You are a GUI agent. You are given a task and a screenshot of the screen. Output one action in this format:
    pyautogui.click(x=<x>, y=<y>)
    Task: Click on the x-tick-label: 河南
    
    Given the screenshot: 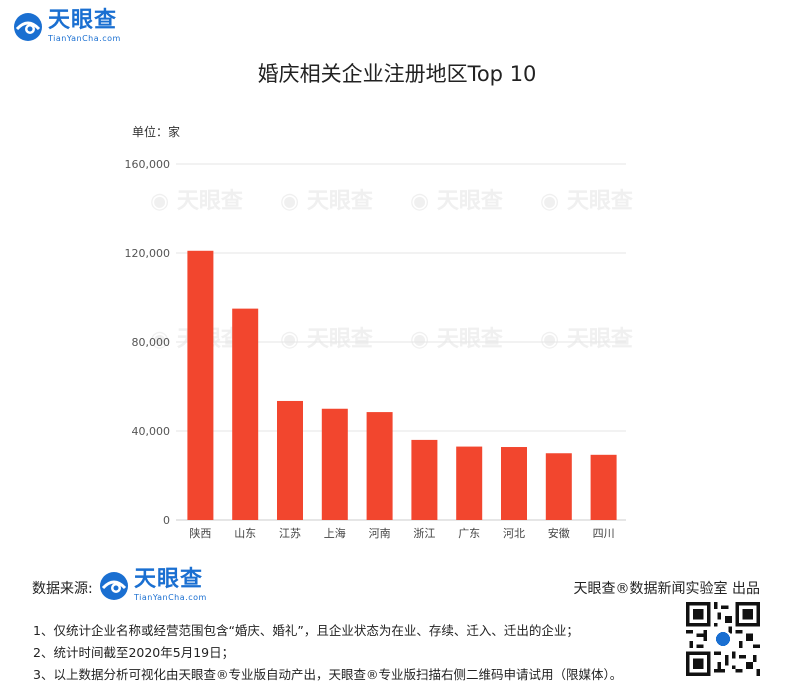 What is the action you would take?
    pyautogui.click(x=380, y=533)
    